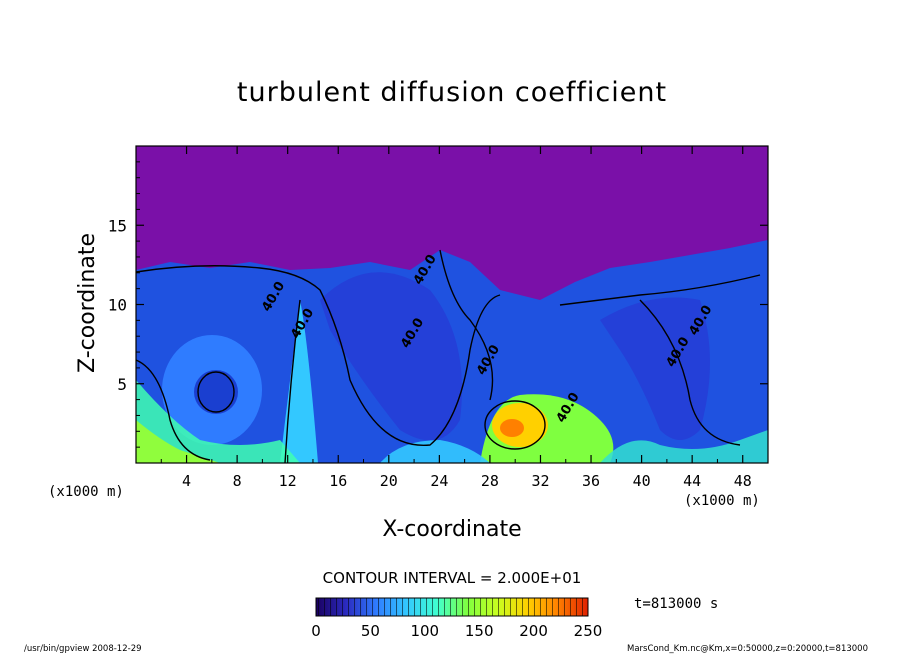 The height and width of the screenshot is (654, 904). I want to click on x-tick-label: 24, so click(439, 481).